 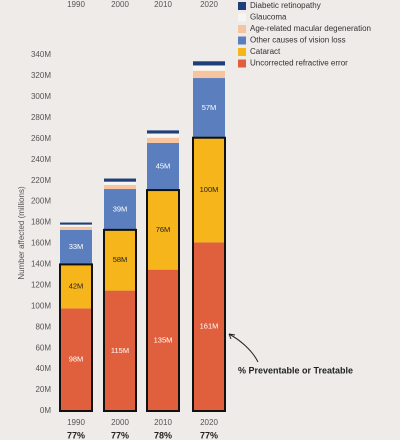 What do you see at coordinates (41, 75) in the screenshot?
I see `y-tick-label: 320M` at bounding box center [41, 75].